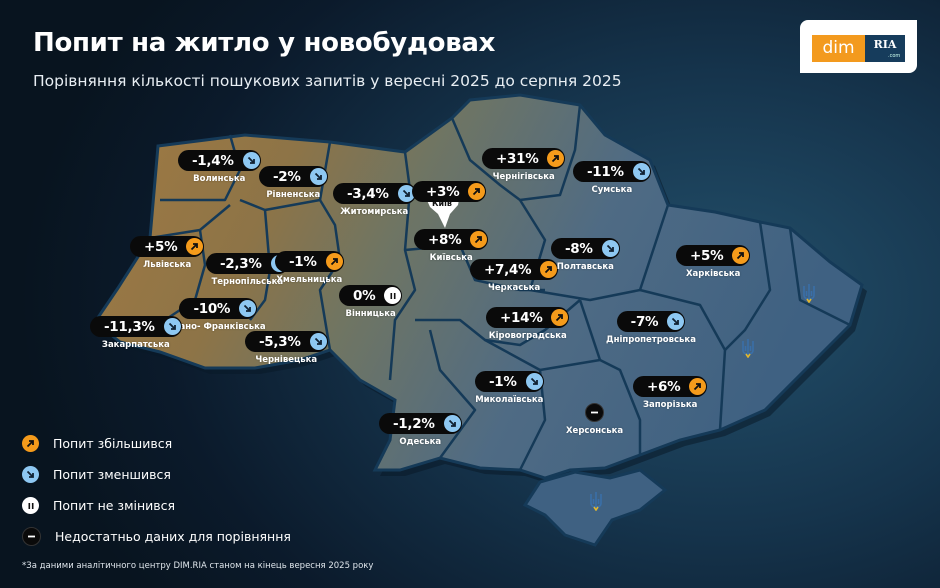 This screenshot has height=588, width=940. I want to click on region-12: -11,3% Закарпатська, so click(136, 333).